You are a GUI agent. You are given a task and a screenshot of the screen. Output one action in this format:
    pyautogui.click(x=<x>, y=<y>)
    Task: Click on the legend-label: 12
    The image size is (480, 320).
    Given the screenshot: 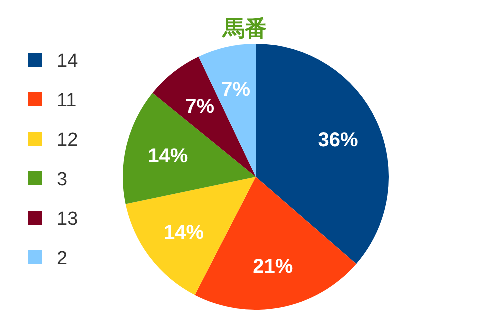 What is the action you would take?
    pyautogui.click(x=67, y=140)
    